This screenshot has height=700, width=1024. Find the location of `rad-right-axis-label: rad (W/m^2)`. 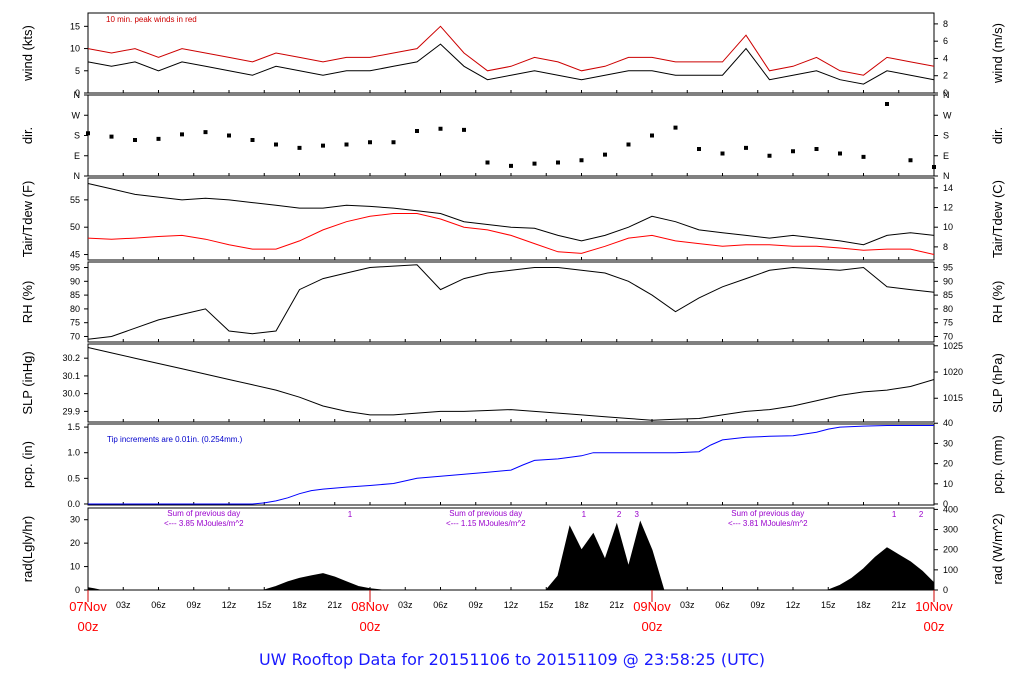

rad-right-axis-label: rad (W/m^2) is located at coordinates (997, 548).